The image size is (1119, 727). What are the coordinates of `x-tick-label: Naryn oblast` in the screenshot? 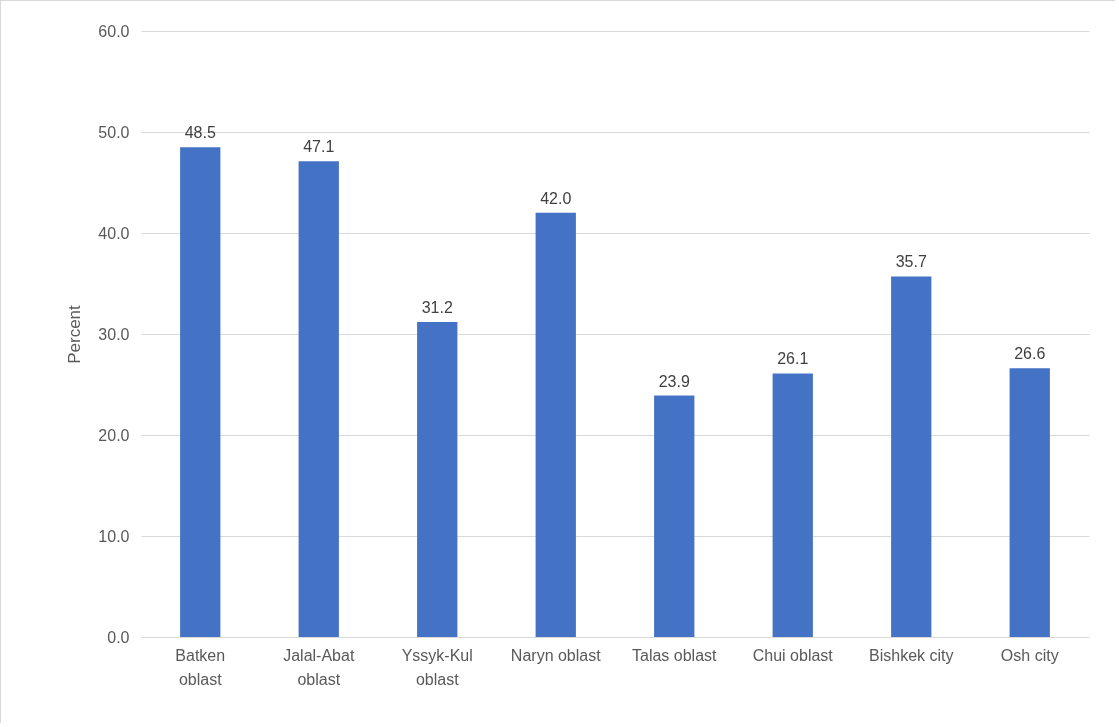 It's located at (556, 655).